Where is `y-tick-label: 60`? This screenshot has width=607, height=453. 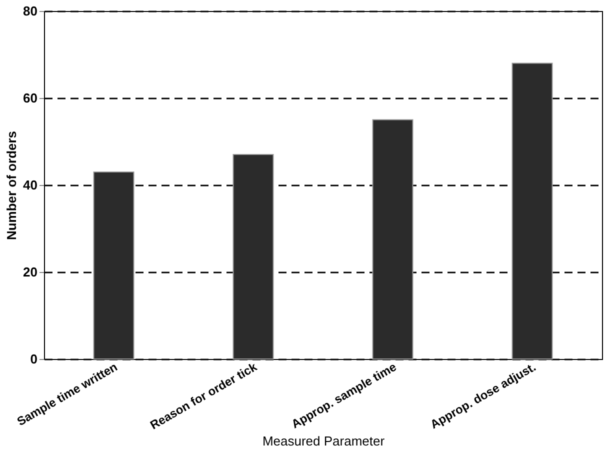
y-tick-label: 60 is located at coordinates (30, 98).